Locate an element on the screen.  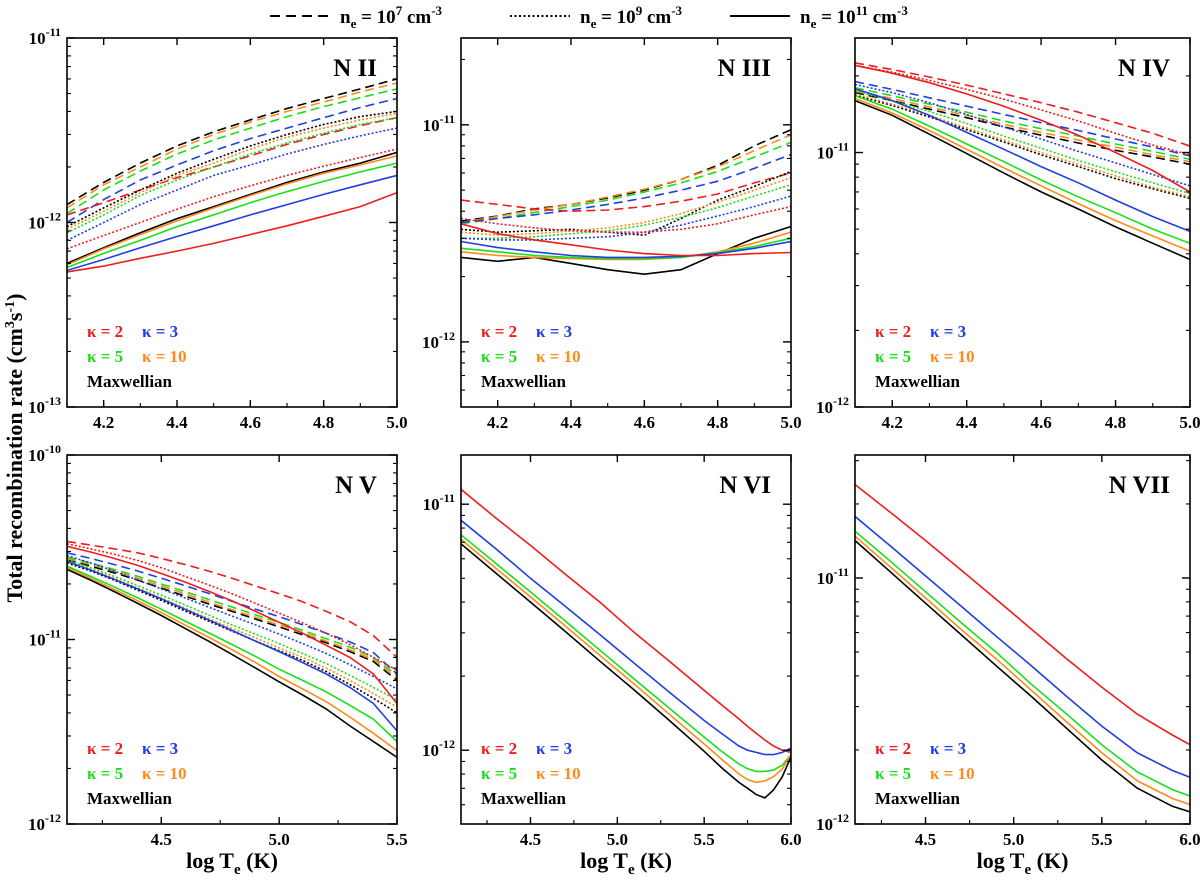
panel-title: N III is located at coordinates (745, 68).